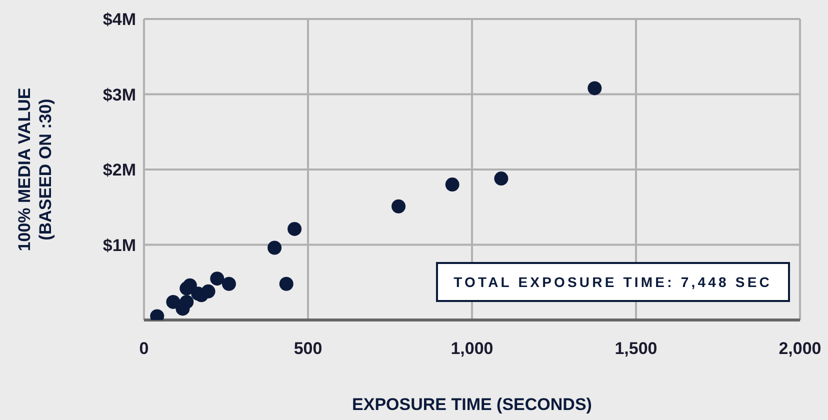 Image resolution: width=828 pixels, height=420 pixels. I want to click on y-tick-label: $1M, so click(119, 245).